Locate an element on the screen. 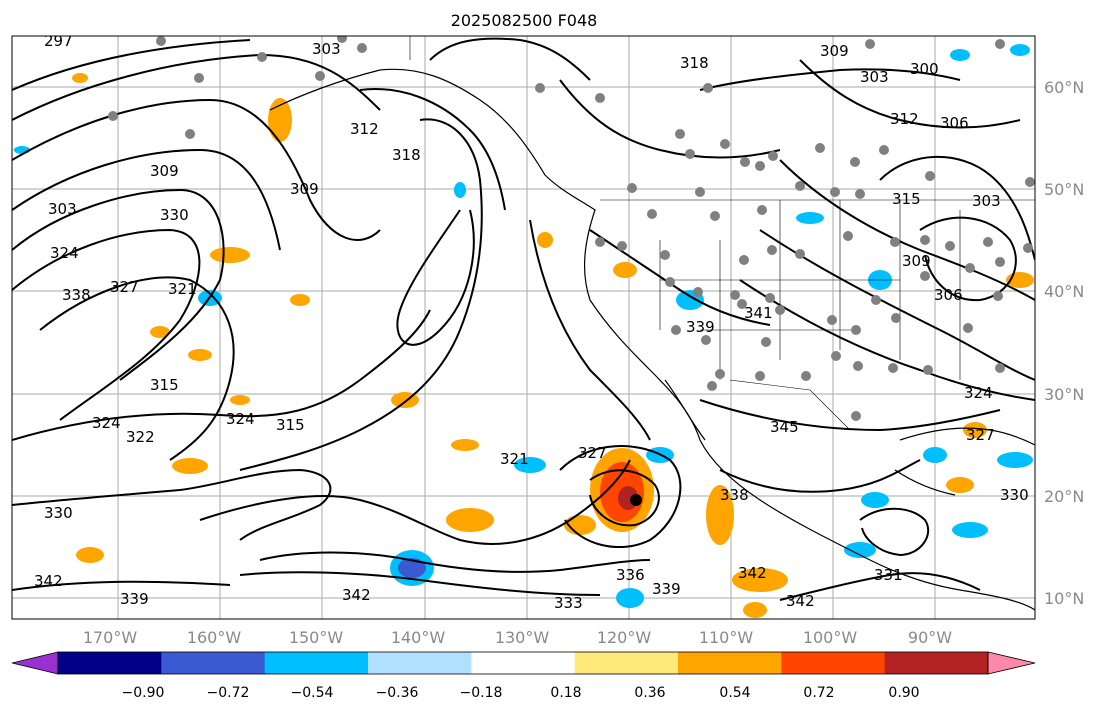 The width and height of the screenshot is (1105, 712). contour-label: 322 is located at coordinates (140, 437).